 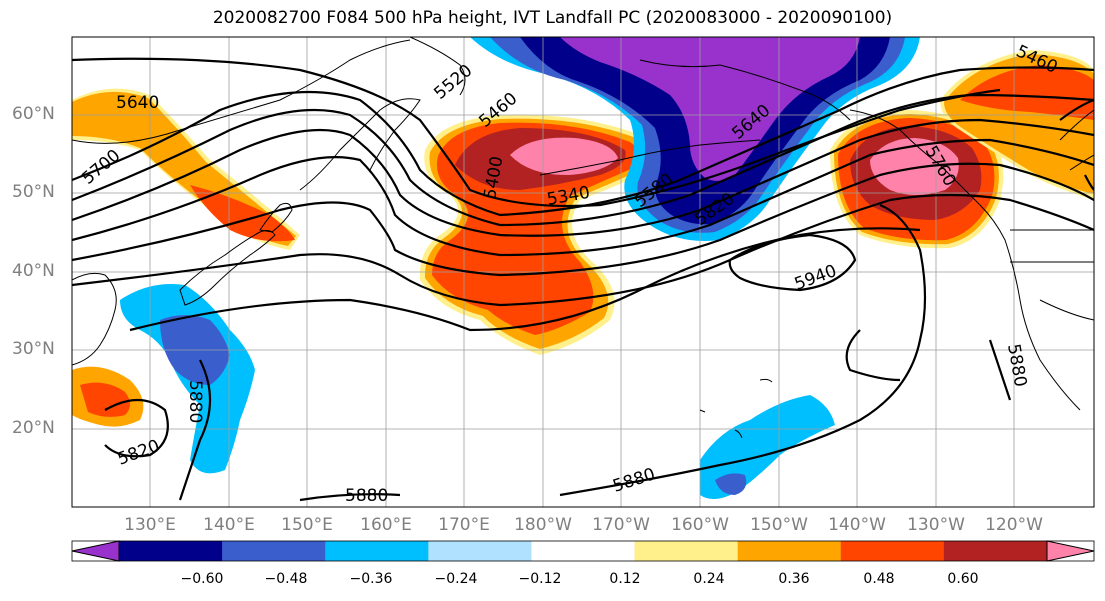 I want to click on colorbar-extend-low, so click(x=95, y=551).